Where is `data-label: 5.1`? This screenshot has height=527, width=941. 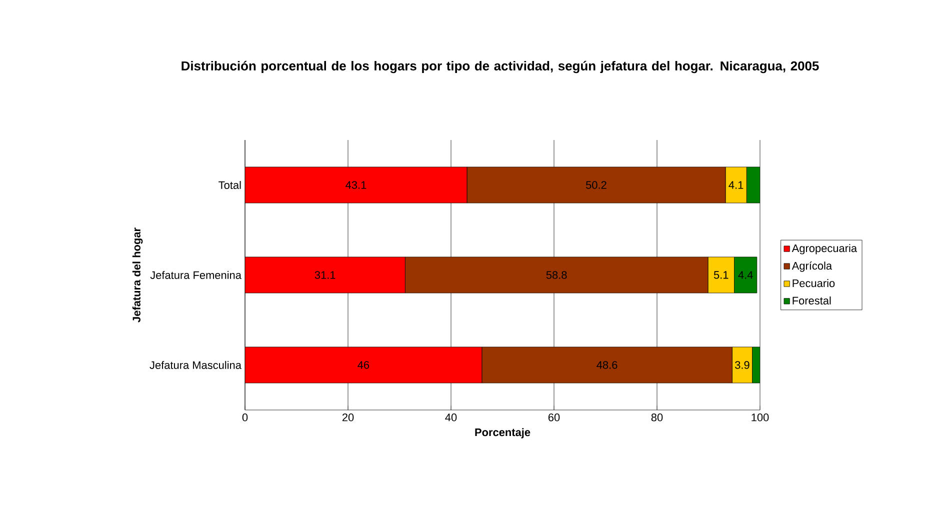
data-label: 5.1 is located at coordinates (721, 275).